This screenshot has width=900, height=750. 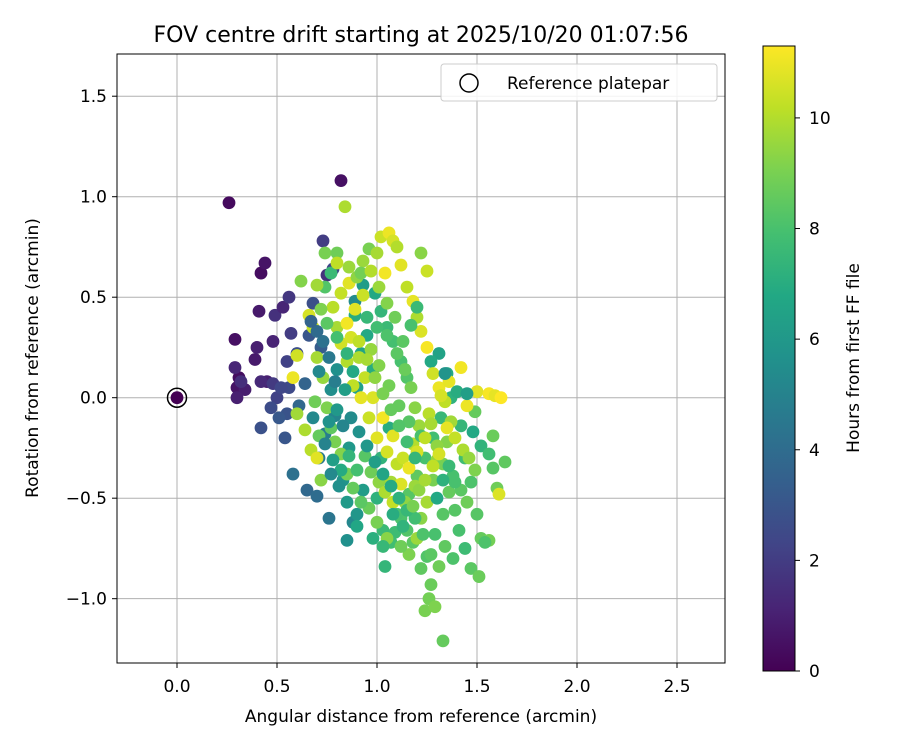 What do you see at coordinates (476, 687) in the screenshot?
I see `x-tick-label: 1.5` at bounding box center [476, 687].